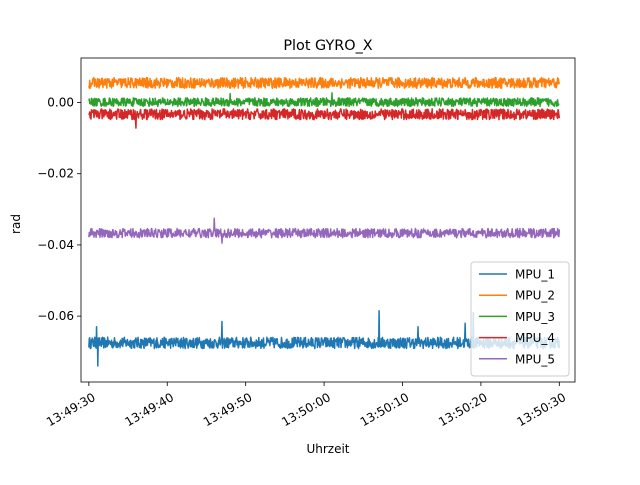 This screenshot has width=640, height=485. What do you see at coordinates (535, 317) in the screenshot?
I see `legend-label-mpu_3: MPU_3` at bounding box center [535, 317].